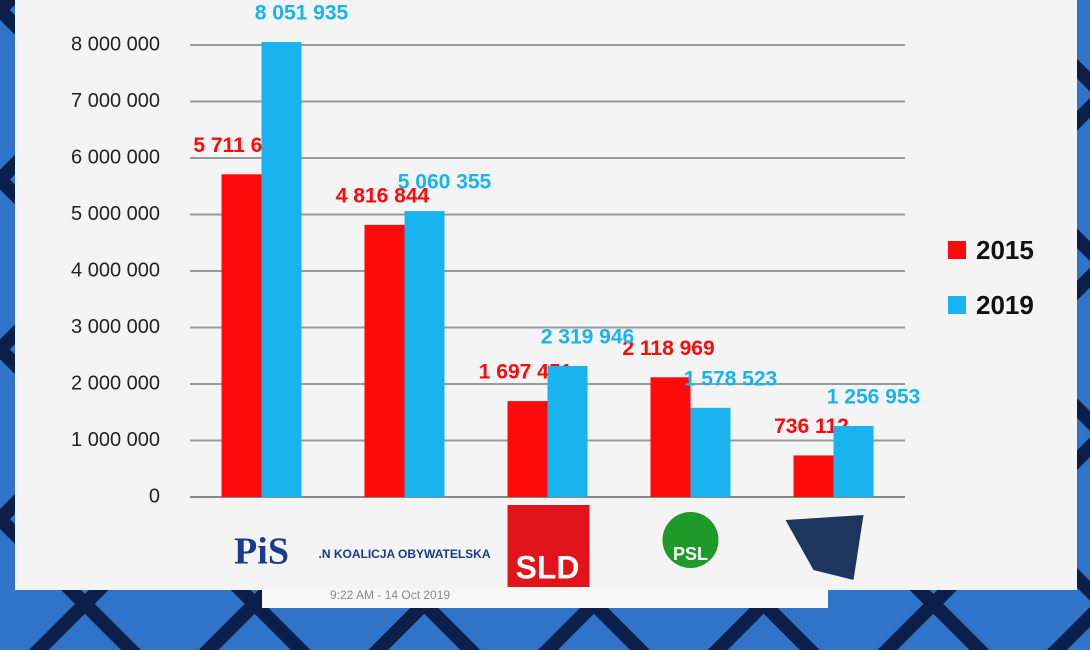 Image resolution: width=1090 pixels, height=650 pixels. I want to click on y-tick-label: 2 000 000, so click(115, 383).